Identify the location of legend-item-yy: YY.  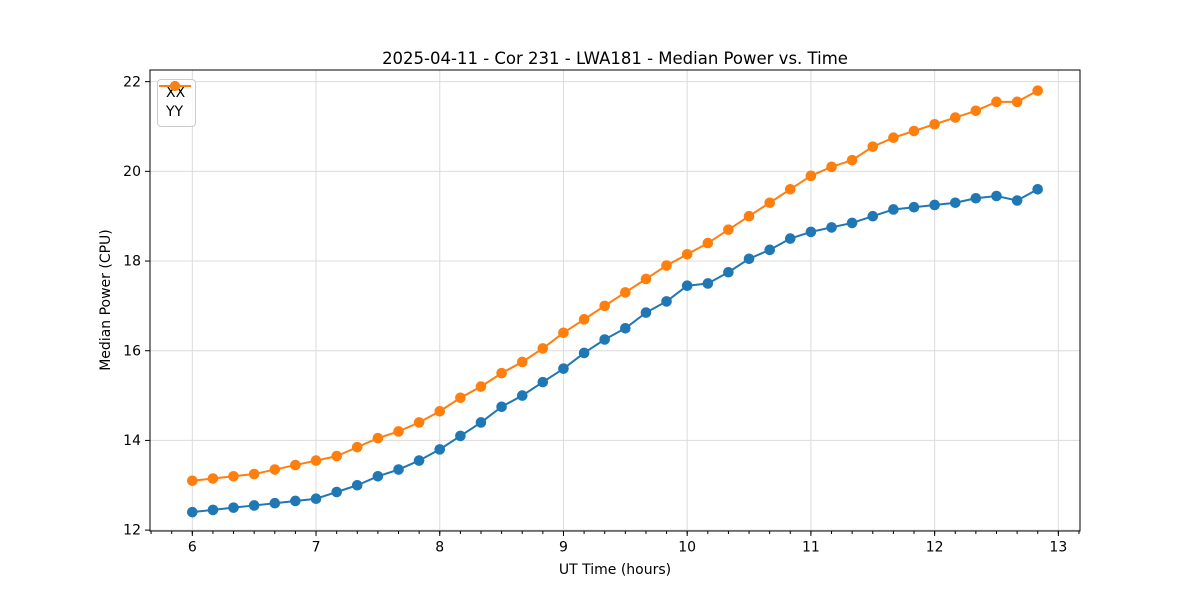
(175, 101).